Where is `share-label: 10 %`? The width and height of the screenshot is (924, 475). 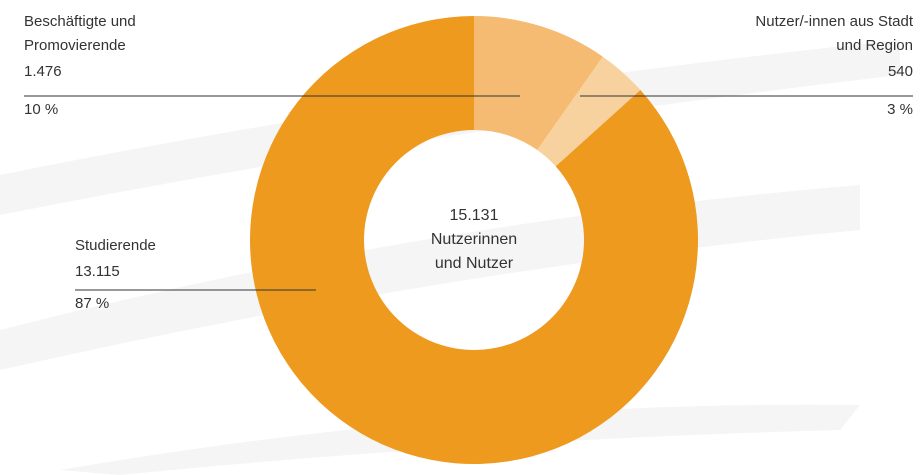 share-label: 10 % is located at coordinates (41, 109).